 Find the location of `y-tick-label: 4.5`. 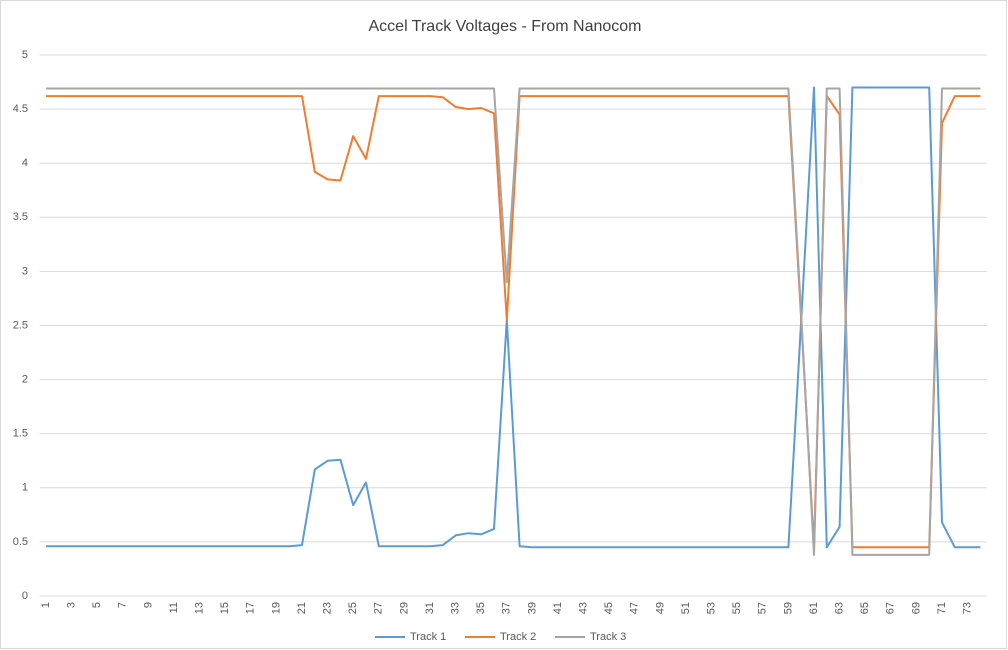

y-tick-label: 4.5 is located at coordinates (20, 109).